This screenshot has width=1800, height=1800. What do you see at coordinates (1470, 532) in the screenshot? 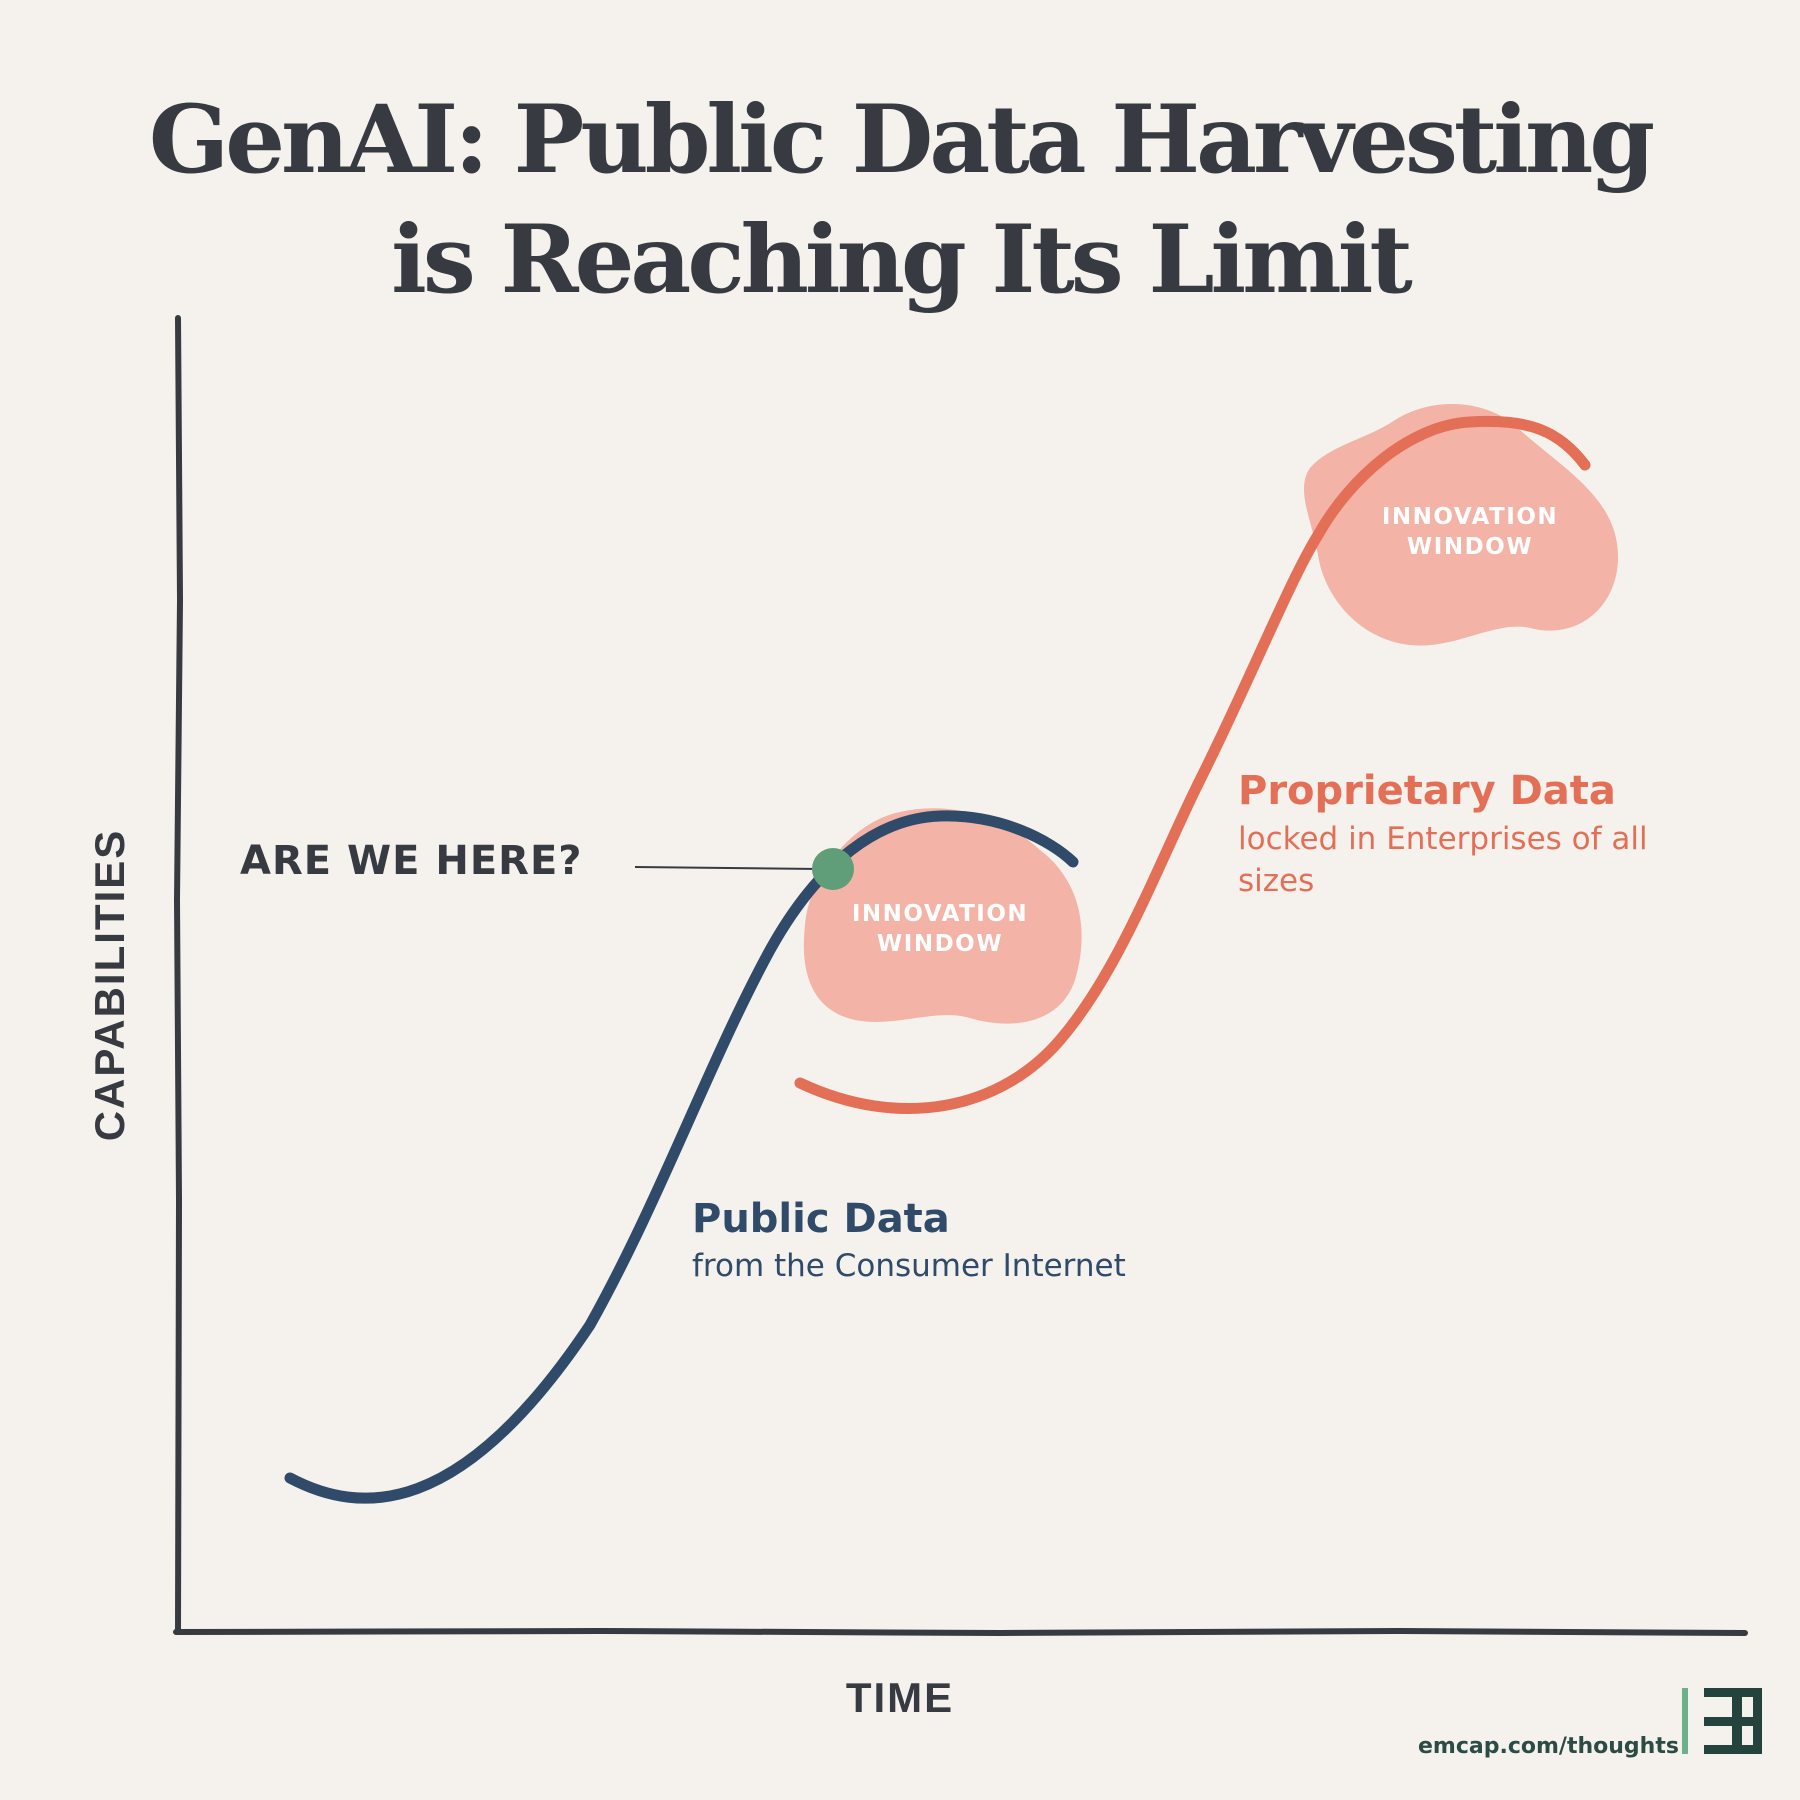
I see `innovation-window-label-2: INNOVATION WINDOW` at bounding box center [1470, 532].